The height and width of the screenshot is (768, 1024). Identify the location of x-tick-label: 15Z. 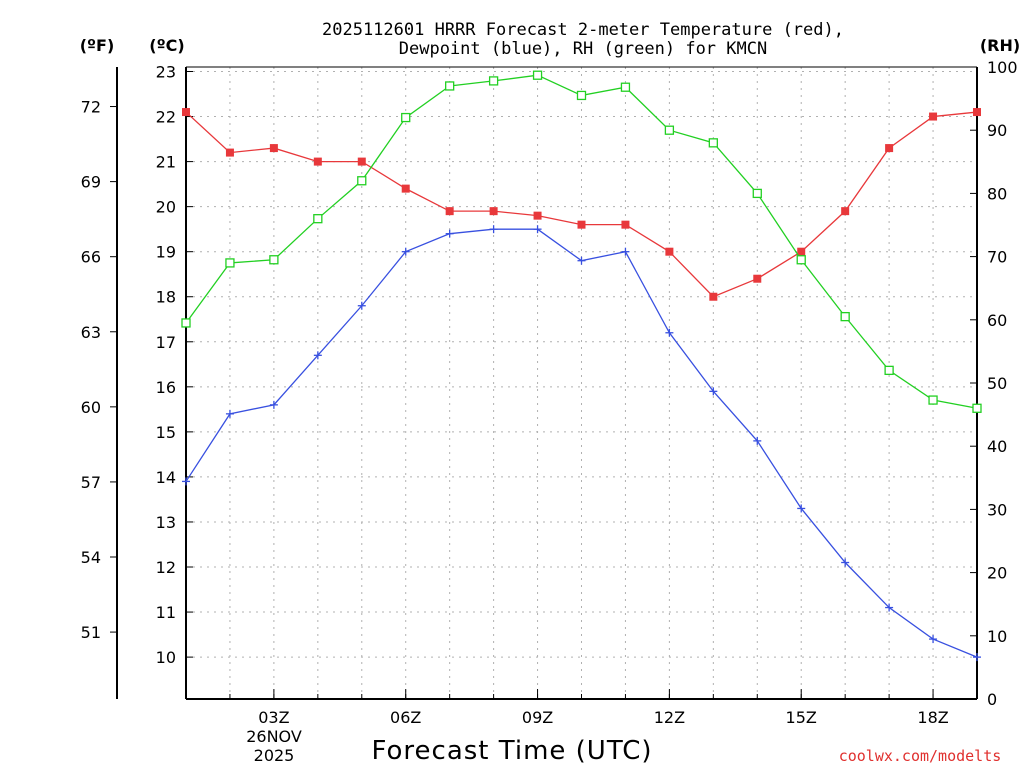
(801, 717).